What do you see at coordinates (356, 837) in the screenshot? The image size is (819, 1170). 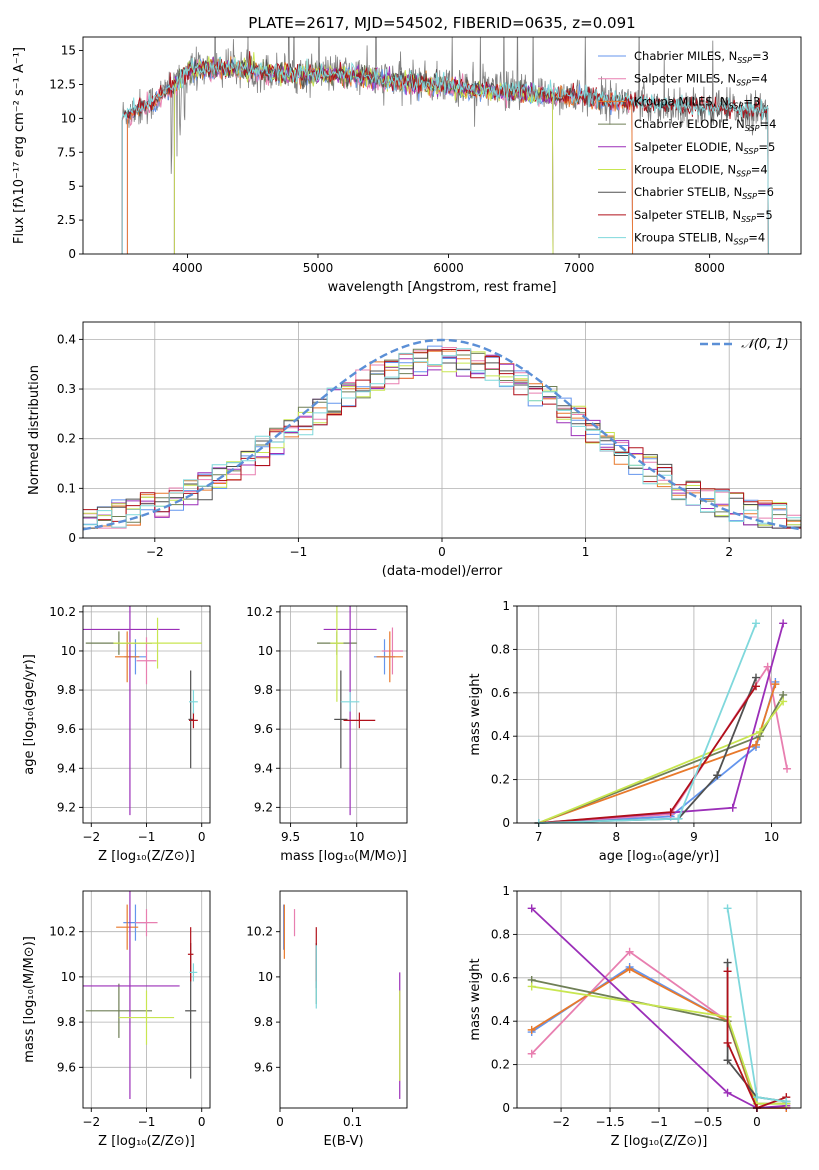 I see `x-tick-label: 10` at bounding box center [356, 837].